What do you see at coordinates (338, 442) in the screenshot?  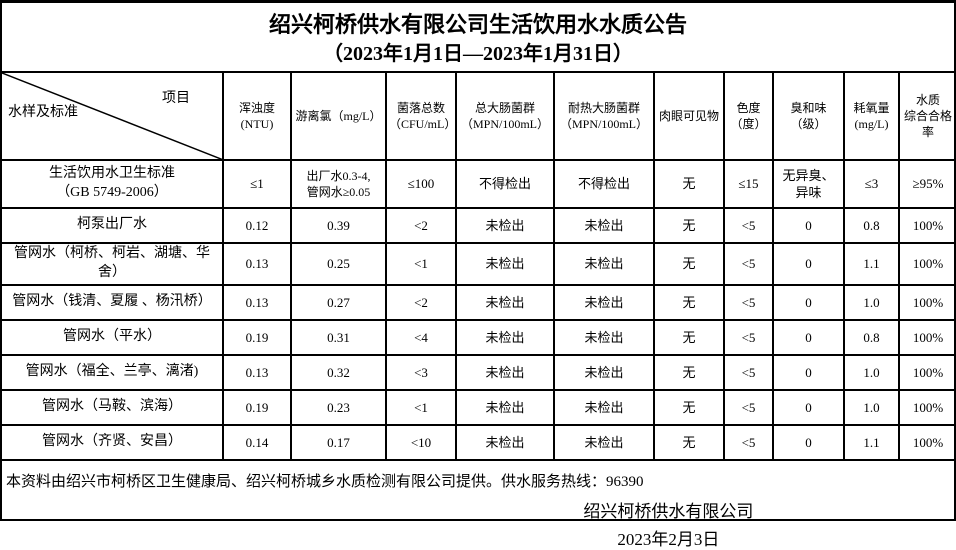 I see `value-cell: 0.17` at bounding box center [338, 442].